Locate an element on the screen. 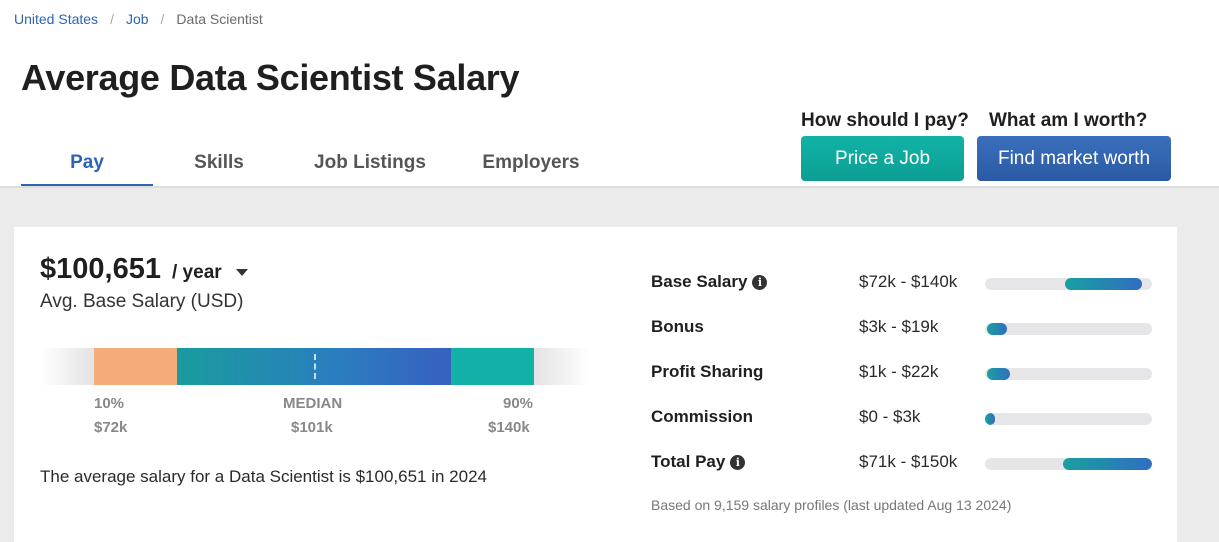  salary-range-bar is located at coordinates (315, 366).